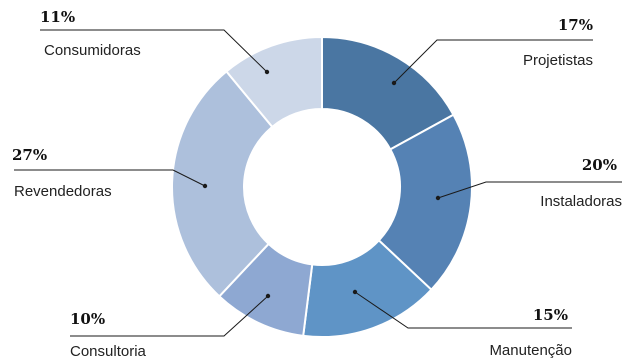 The width and height of the screenshot is (625, 359). What do you see at coordinates (425, 202) in the screenshot?
I see `slice-instaladoras` at bounding box center [425, 202].